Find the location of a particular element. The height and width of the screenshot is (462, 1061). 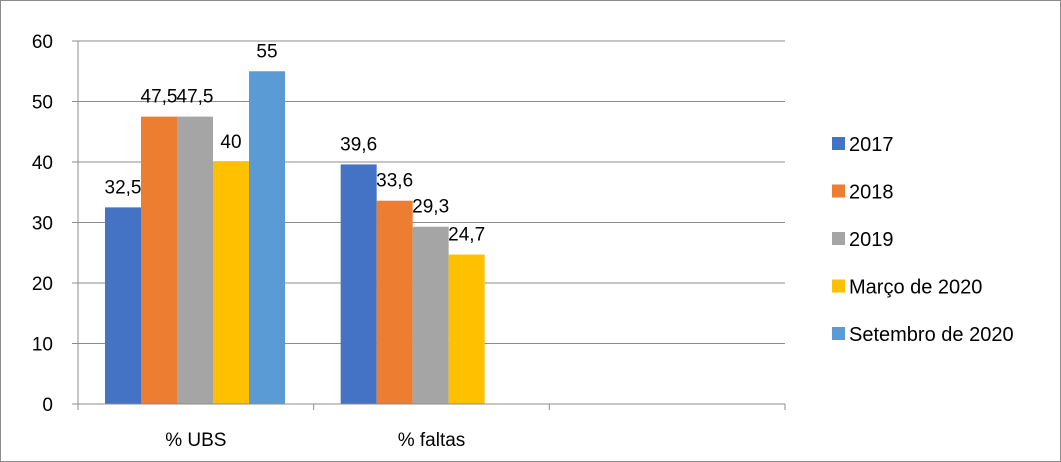

data-label: 24,7 is located at coordinates (466, 235).